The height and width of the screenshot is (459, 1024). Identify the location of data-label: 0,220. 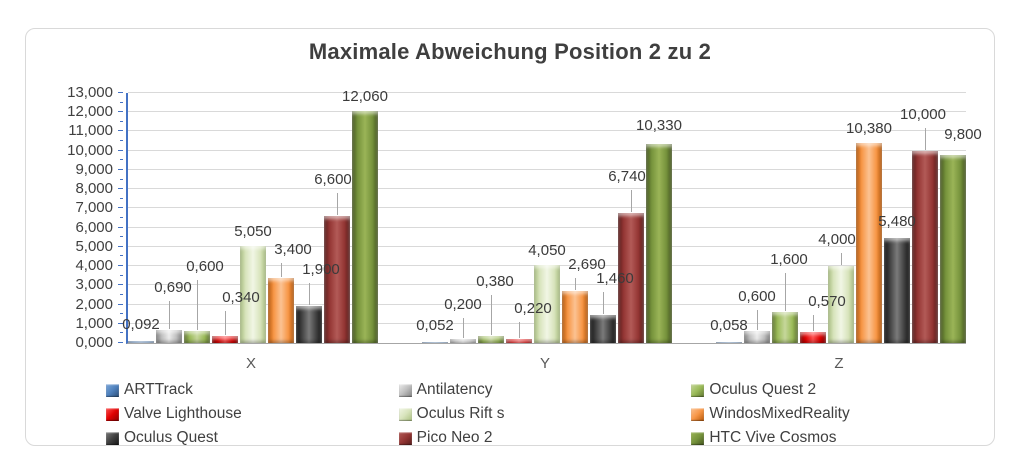
(533, 308).